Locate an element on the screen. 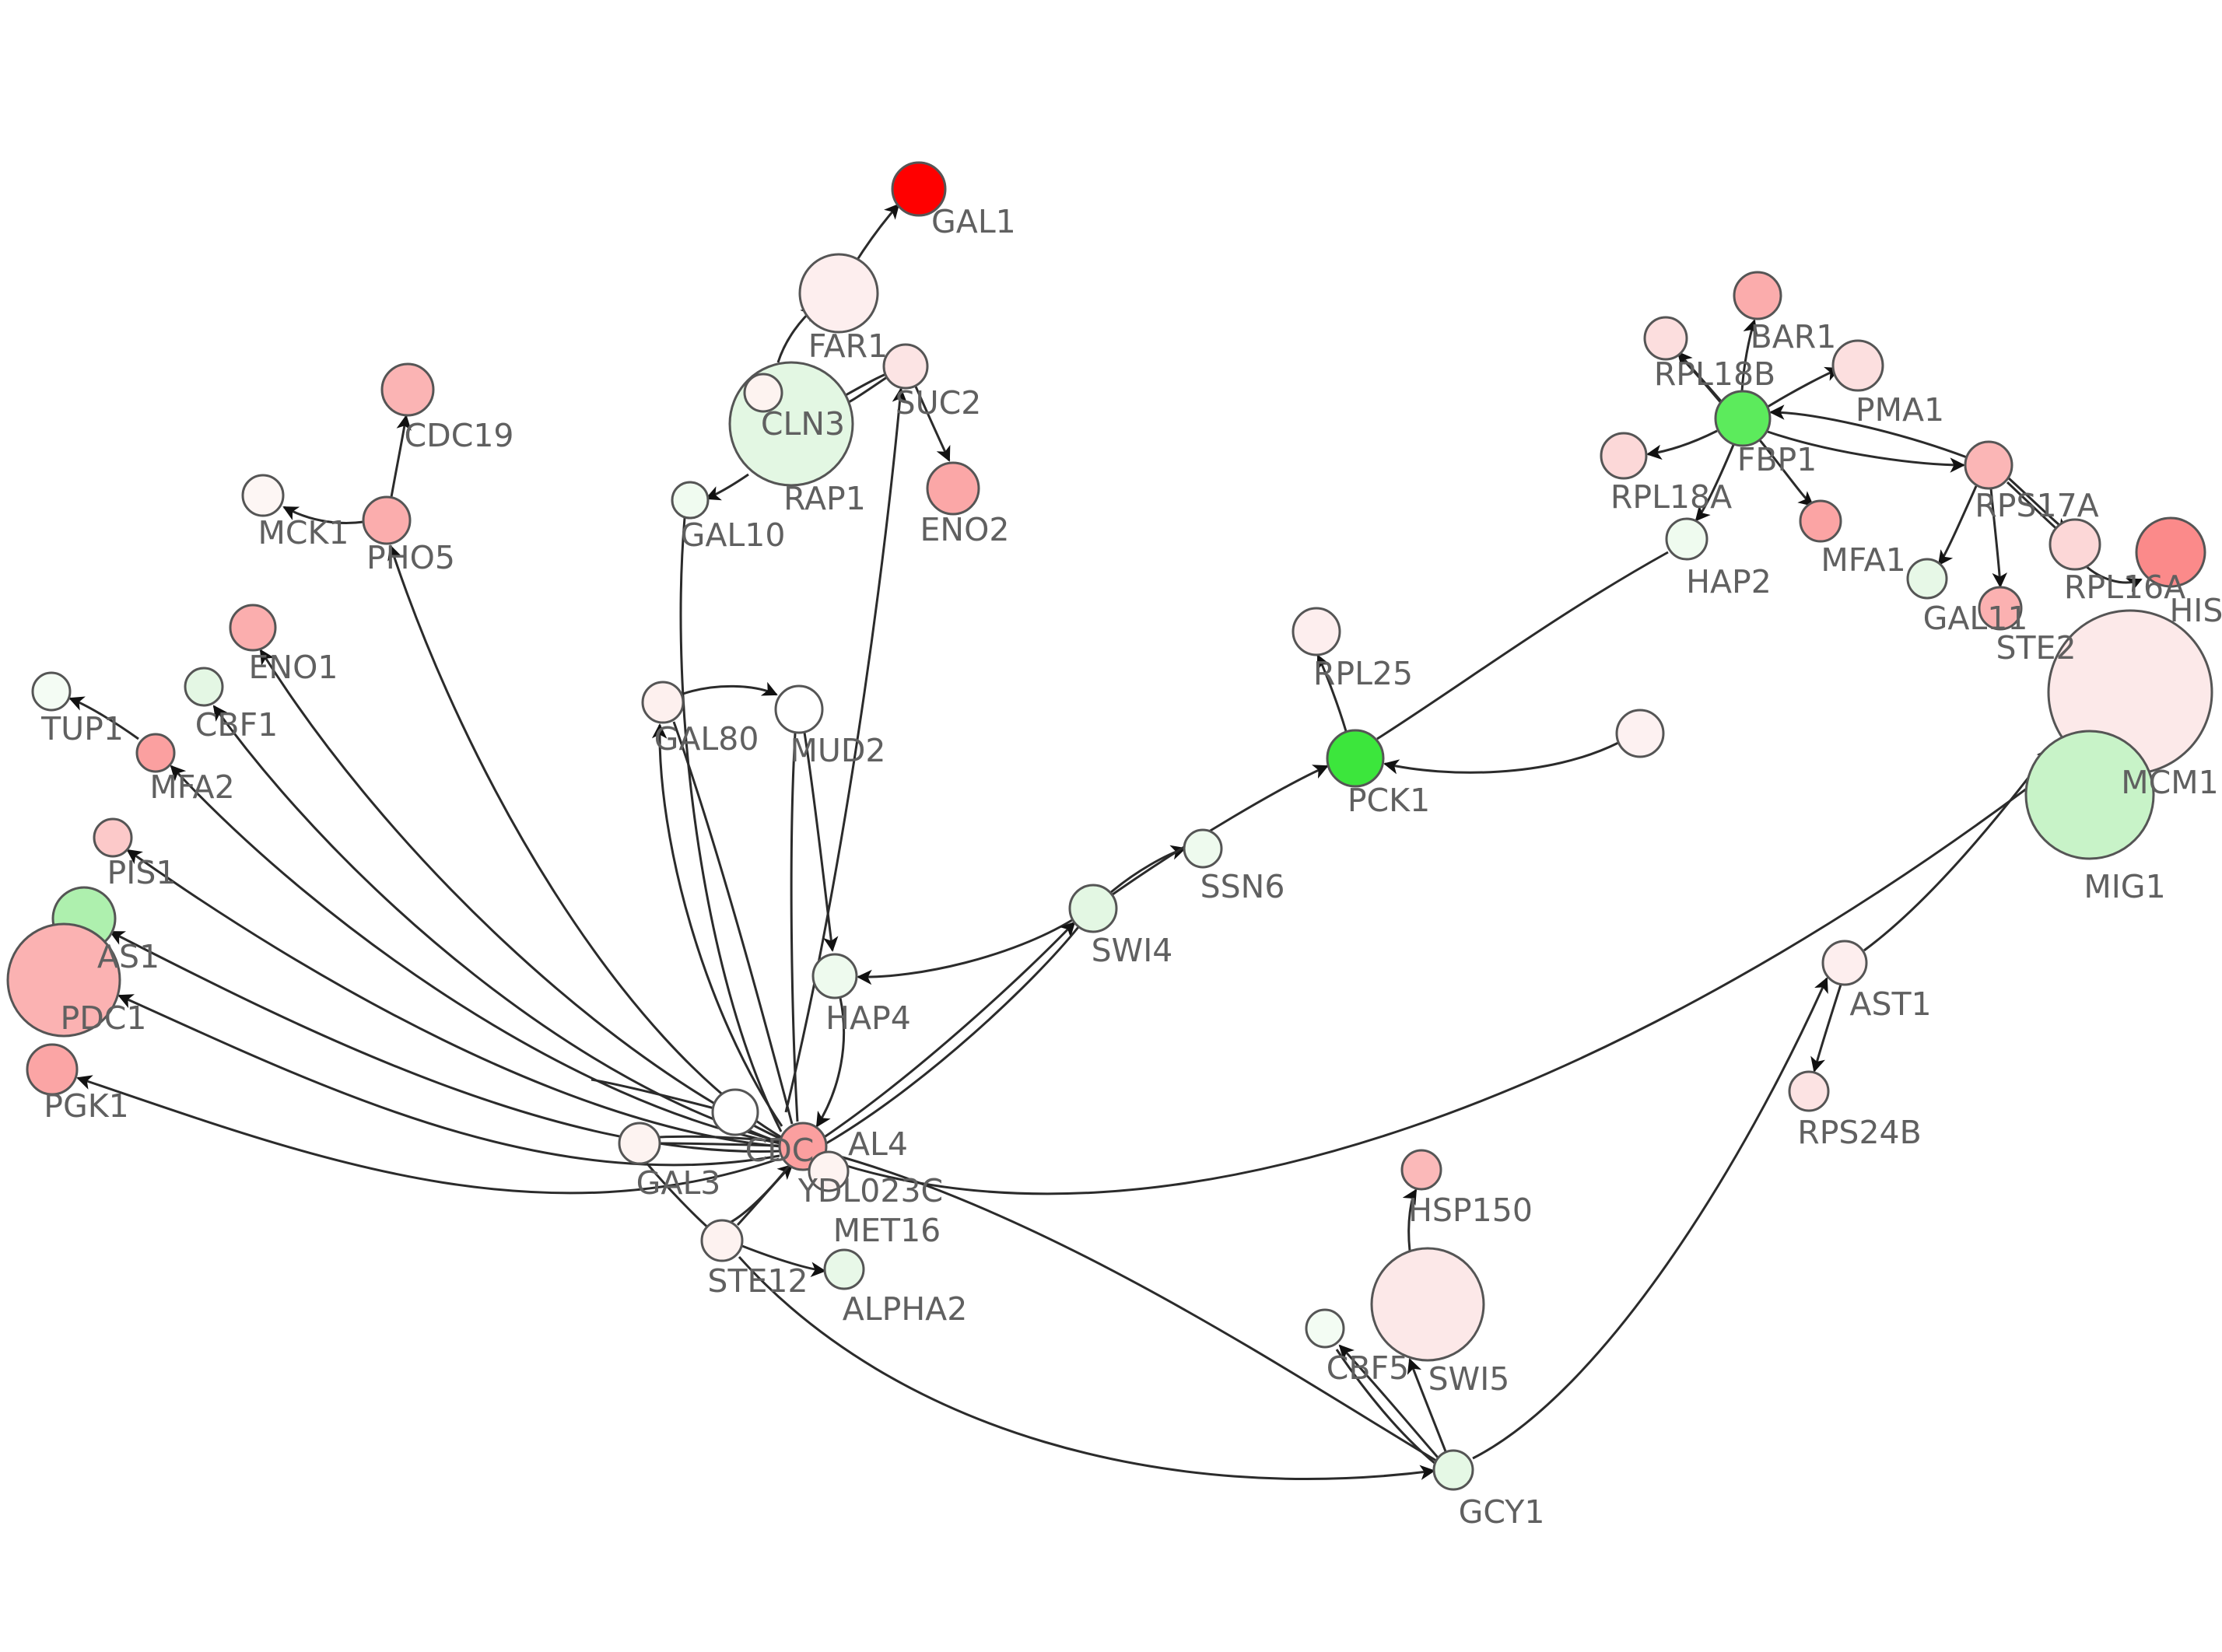 The image size is (2222, 1652). node-label: SWI5 is located at coordinates (1469, 1379).